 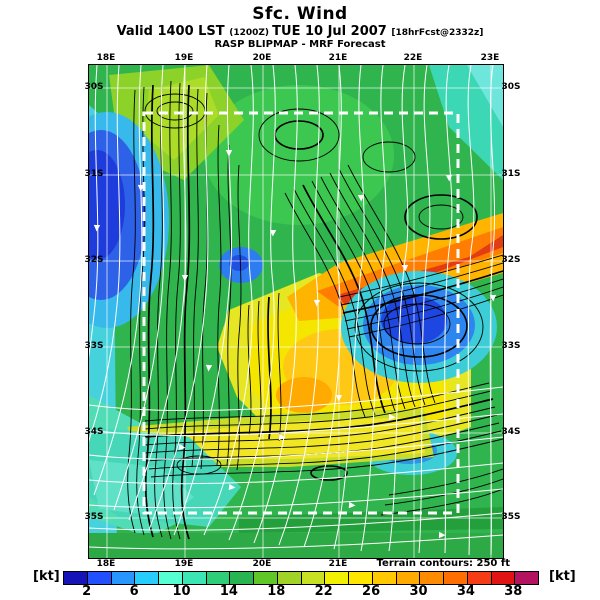 I want to click on colorbar-tick-label: 34, so click(x=465, y=591).